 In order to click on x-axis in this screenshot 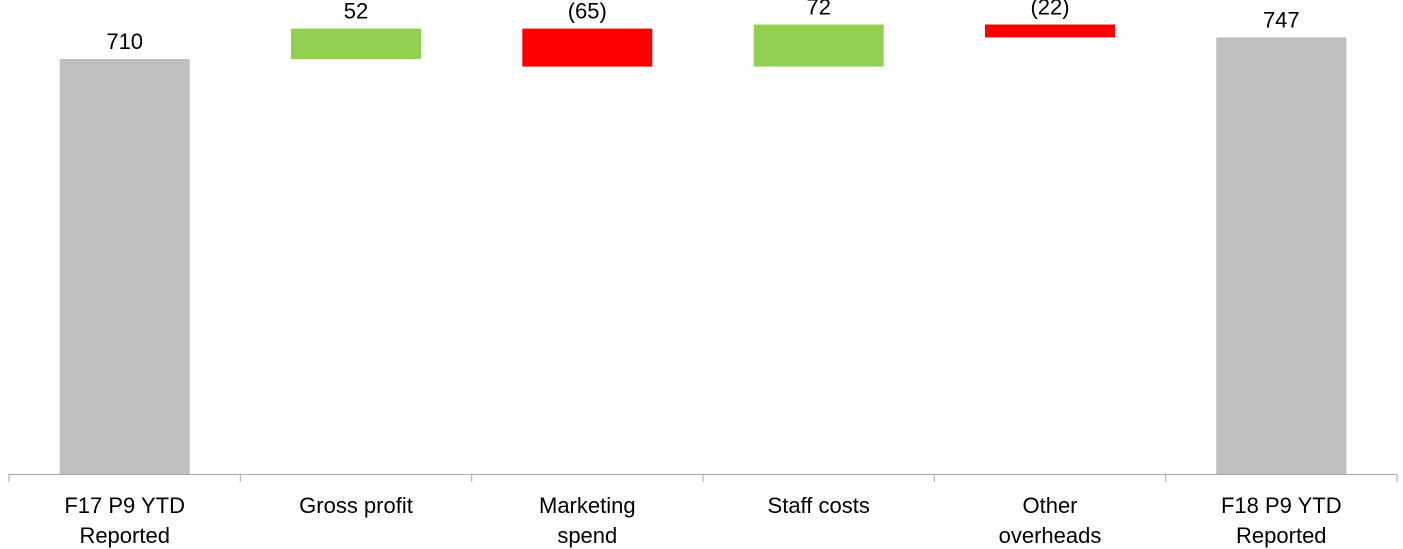, I will do `click(703, 478)`.